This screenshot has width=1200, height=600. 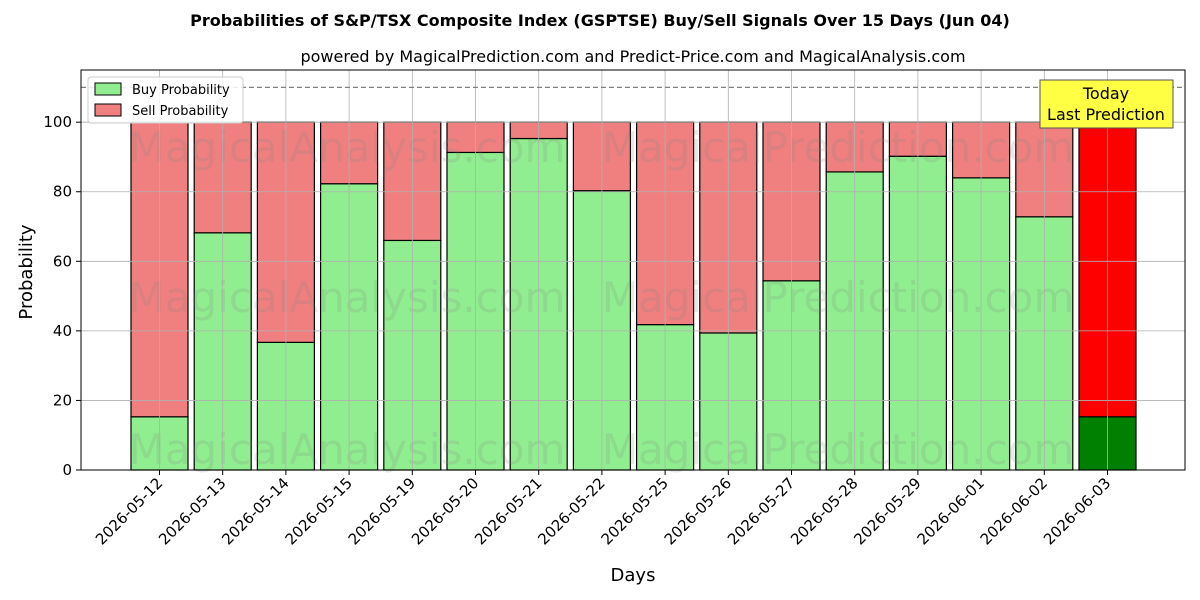 I want to click on x-tick-label: 2026-06-01, so click(x=951, y=511).